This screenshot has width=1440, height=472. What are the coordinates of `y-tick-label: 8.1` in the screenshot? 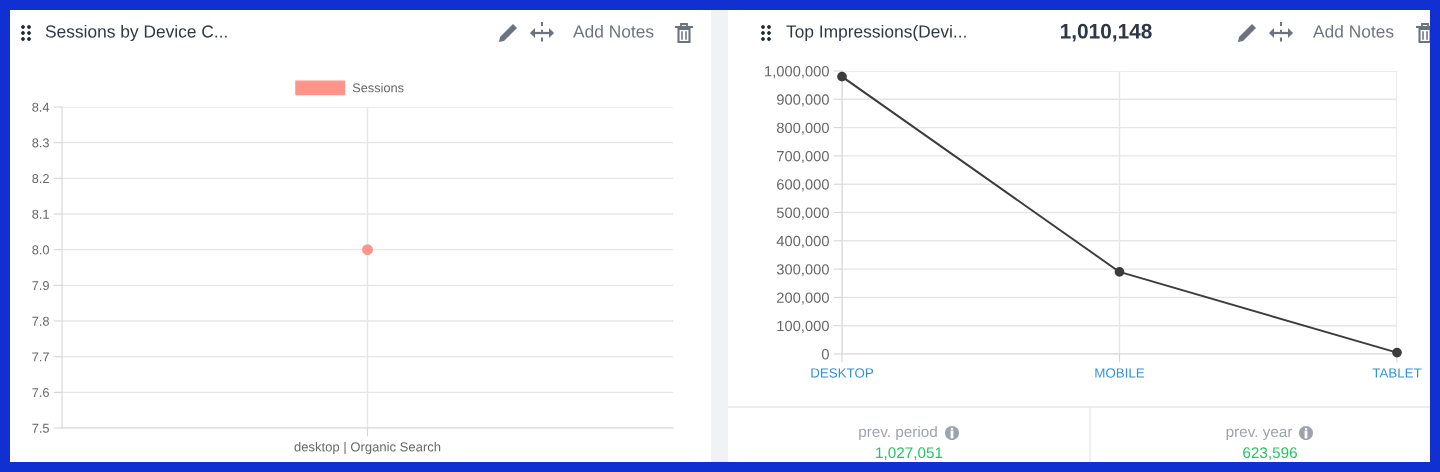 It's located at (40, 214).